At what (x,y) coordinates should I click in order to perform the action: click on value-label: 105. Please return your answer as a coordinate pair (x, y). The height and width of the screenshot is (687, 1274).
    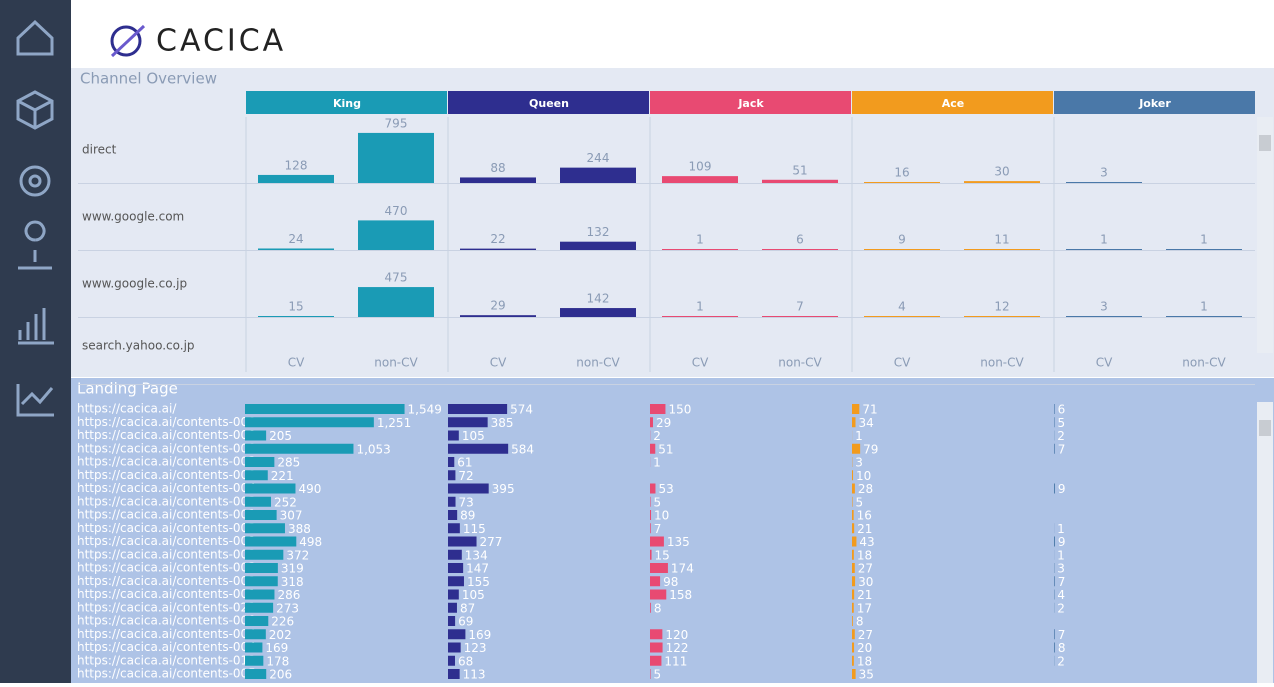
    Looking at the image, I should click on (473, 595).